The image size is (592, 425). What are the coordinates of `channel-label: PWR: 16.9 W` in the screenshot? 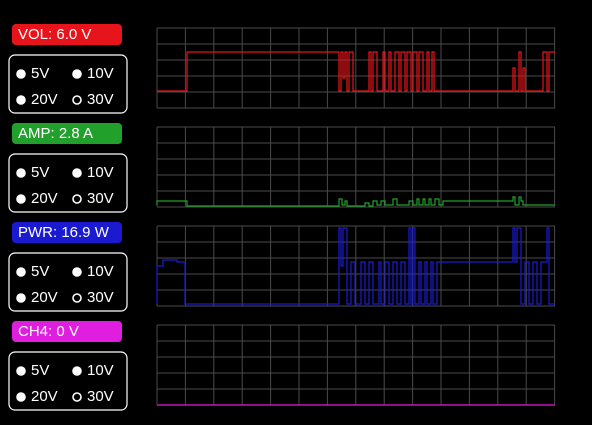 It's located at (64, 232).